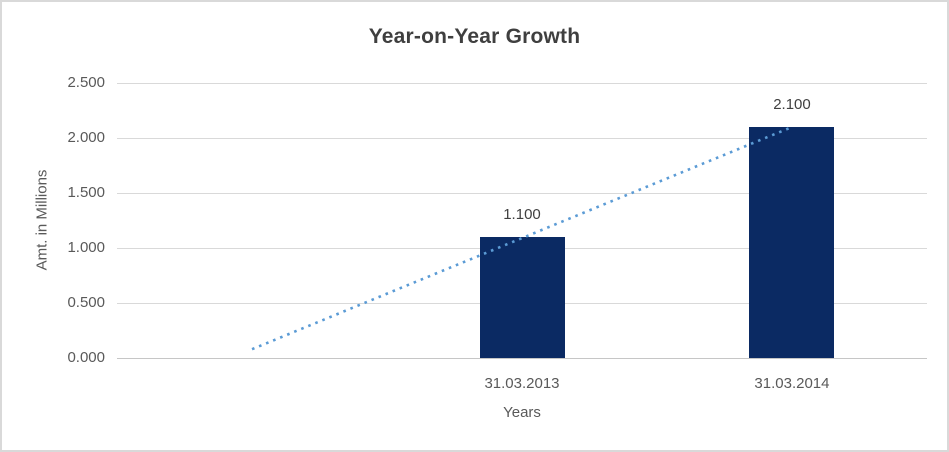 The height and width of the screenshot is (452, 949). I want to click on bar-31.03.2014, so click(792, 242).